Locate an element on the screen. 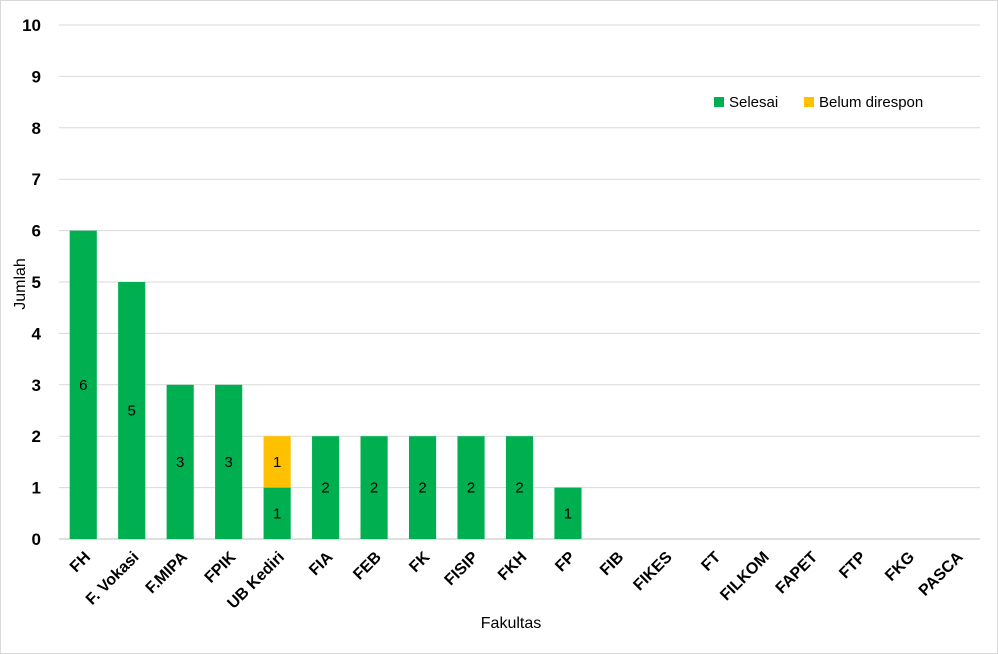 The image size is (998, 654). data-label: 5 is located at coordinates (132, 411).